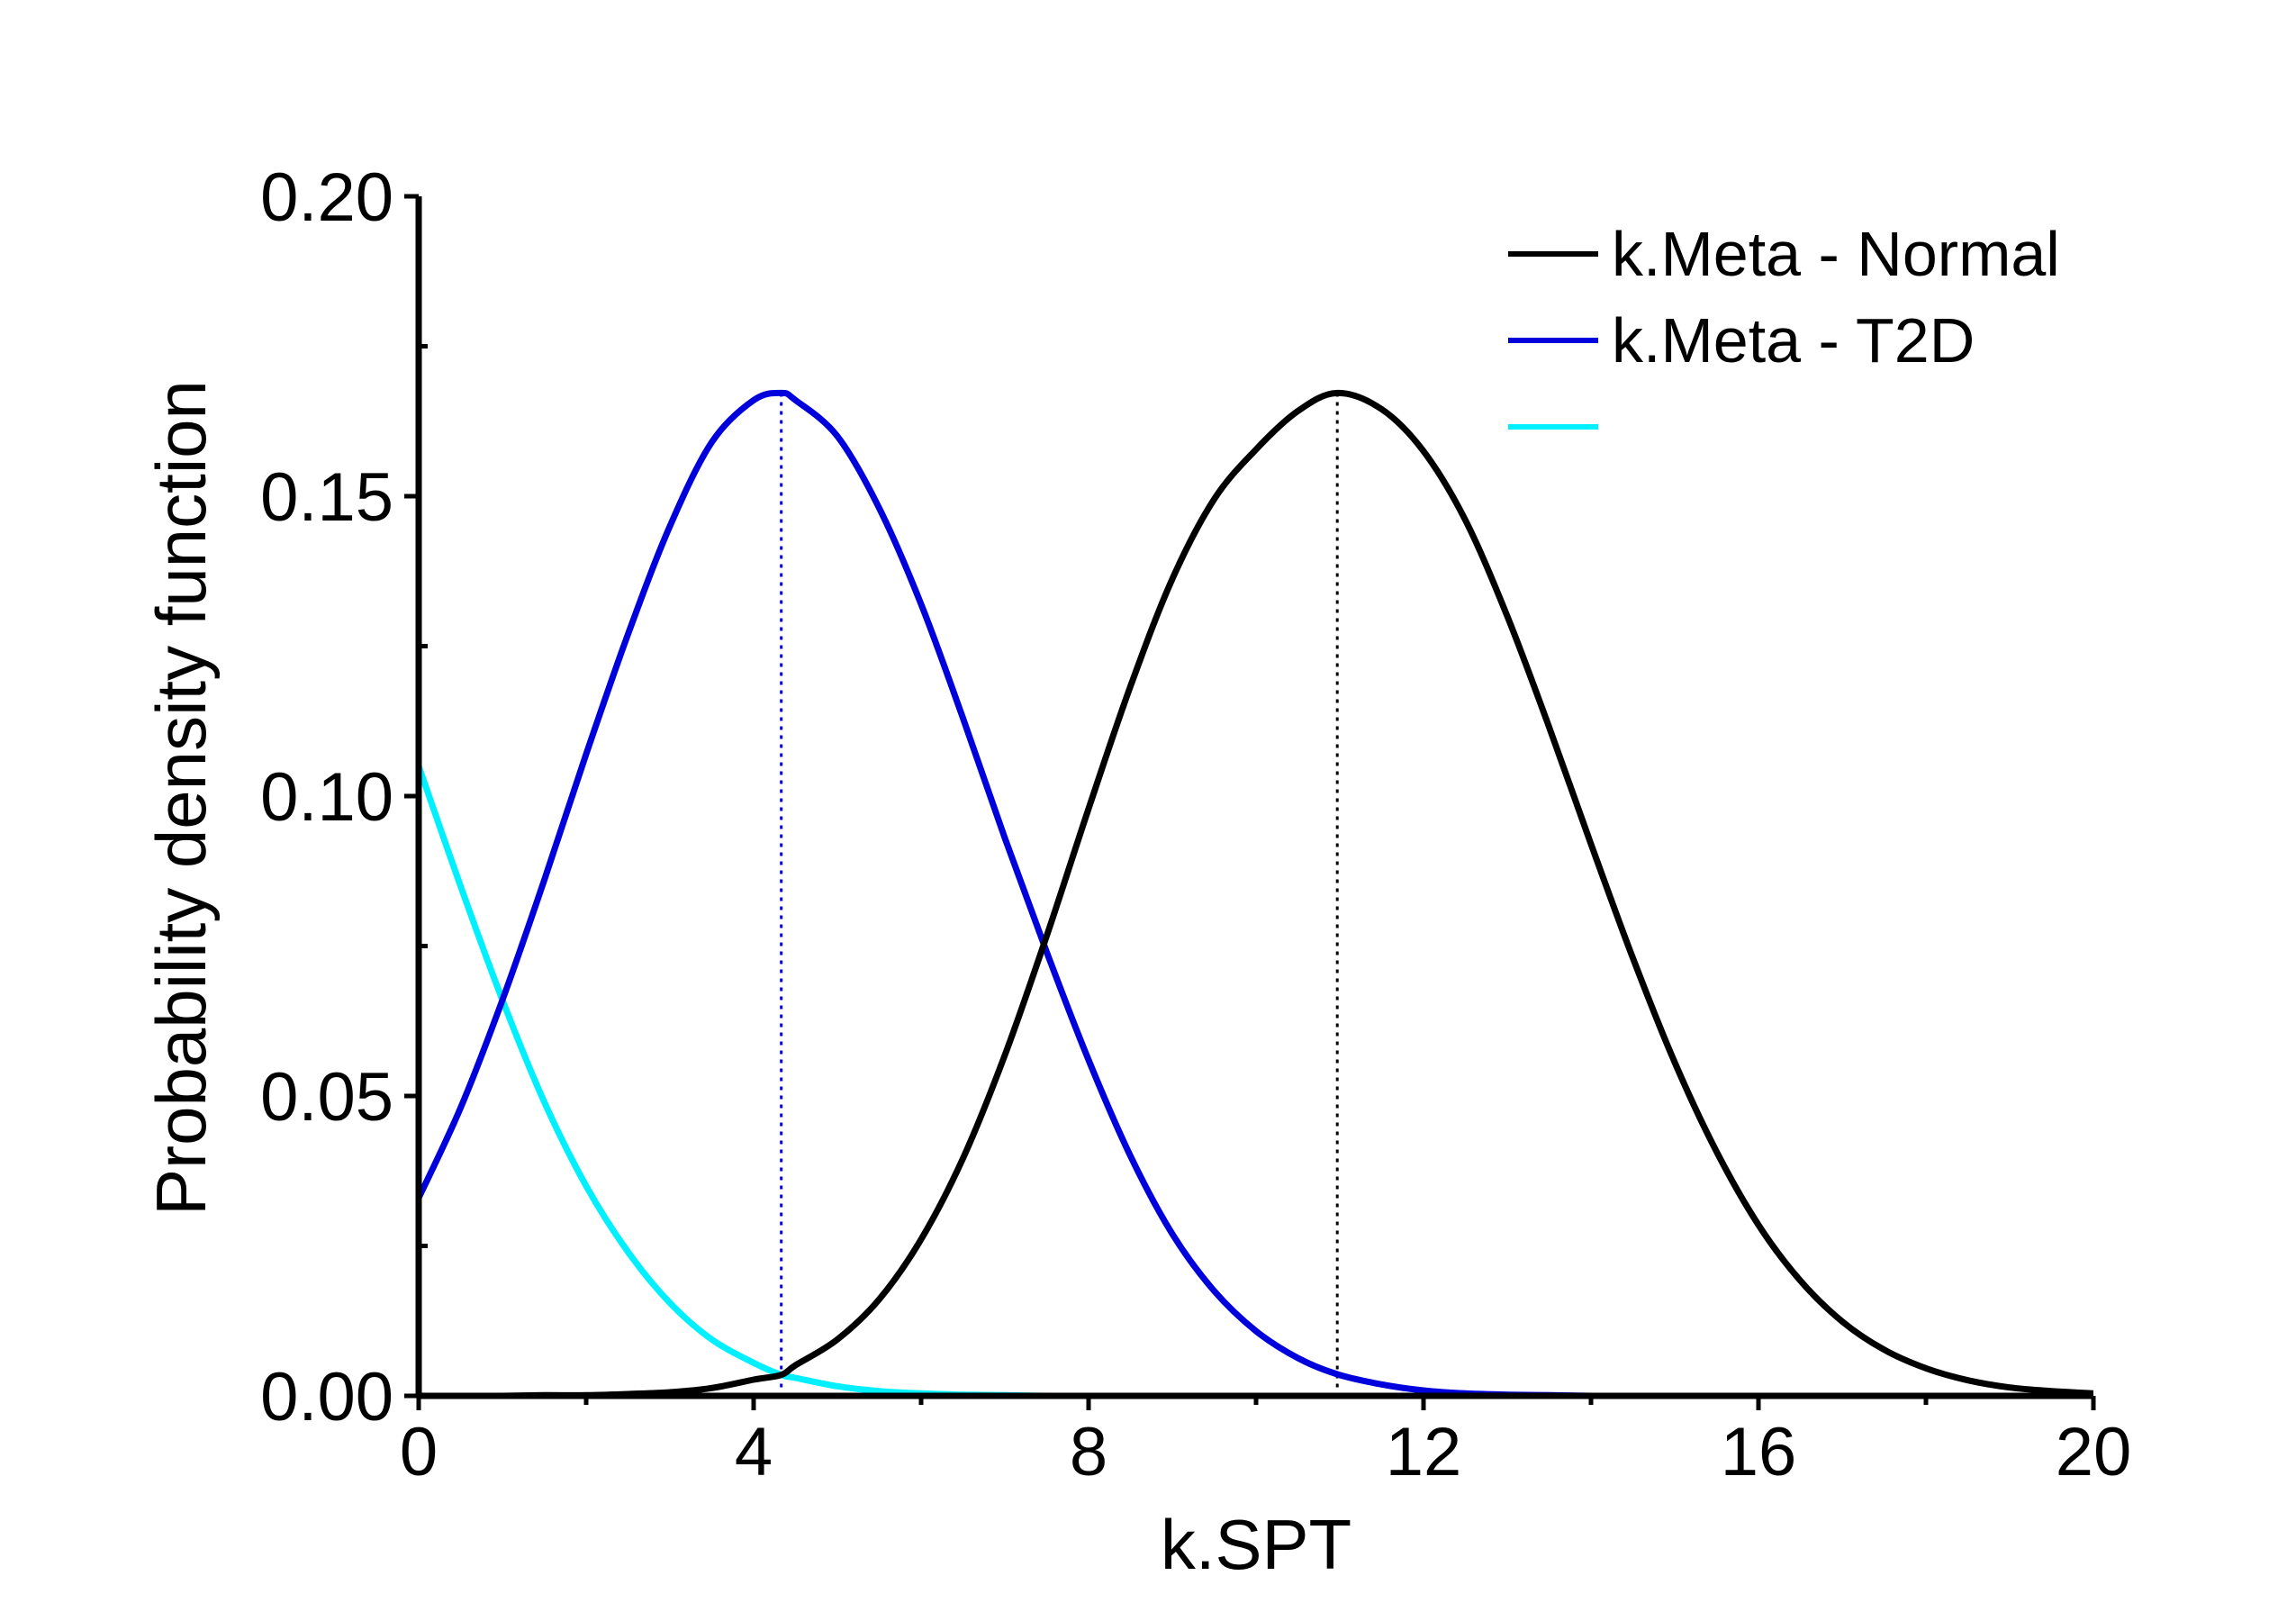 This screenshot has height=1621, width=2296. What do you see at coordinates (181, 798) in the screenshot?
I see `y-axis-title: Probability density function` at bounding box center [181, 798].